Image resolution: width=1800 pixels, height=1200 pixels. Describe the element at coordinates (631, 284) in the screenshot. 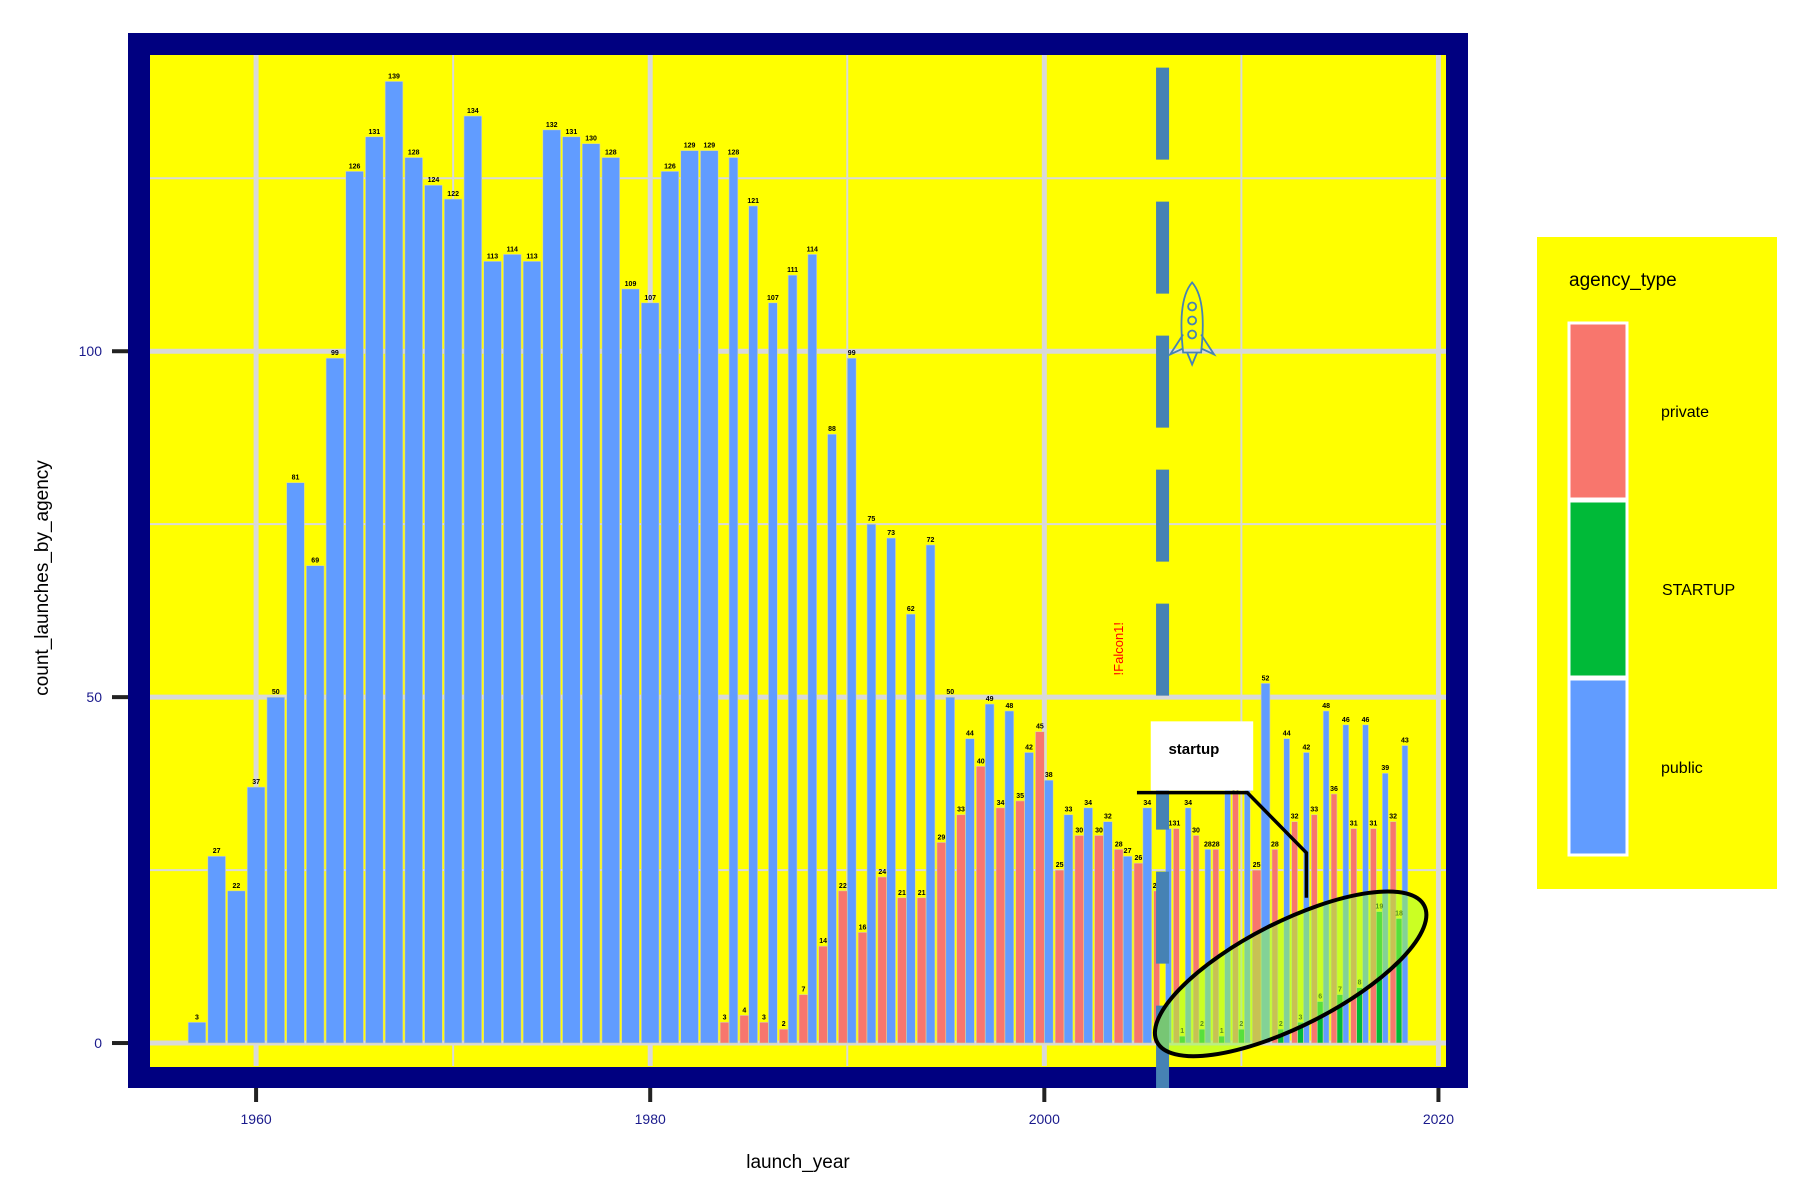

I see `bar-value-label: 109` at that location.